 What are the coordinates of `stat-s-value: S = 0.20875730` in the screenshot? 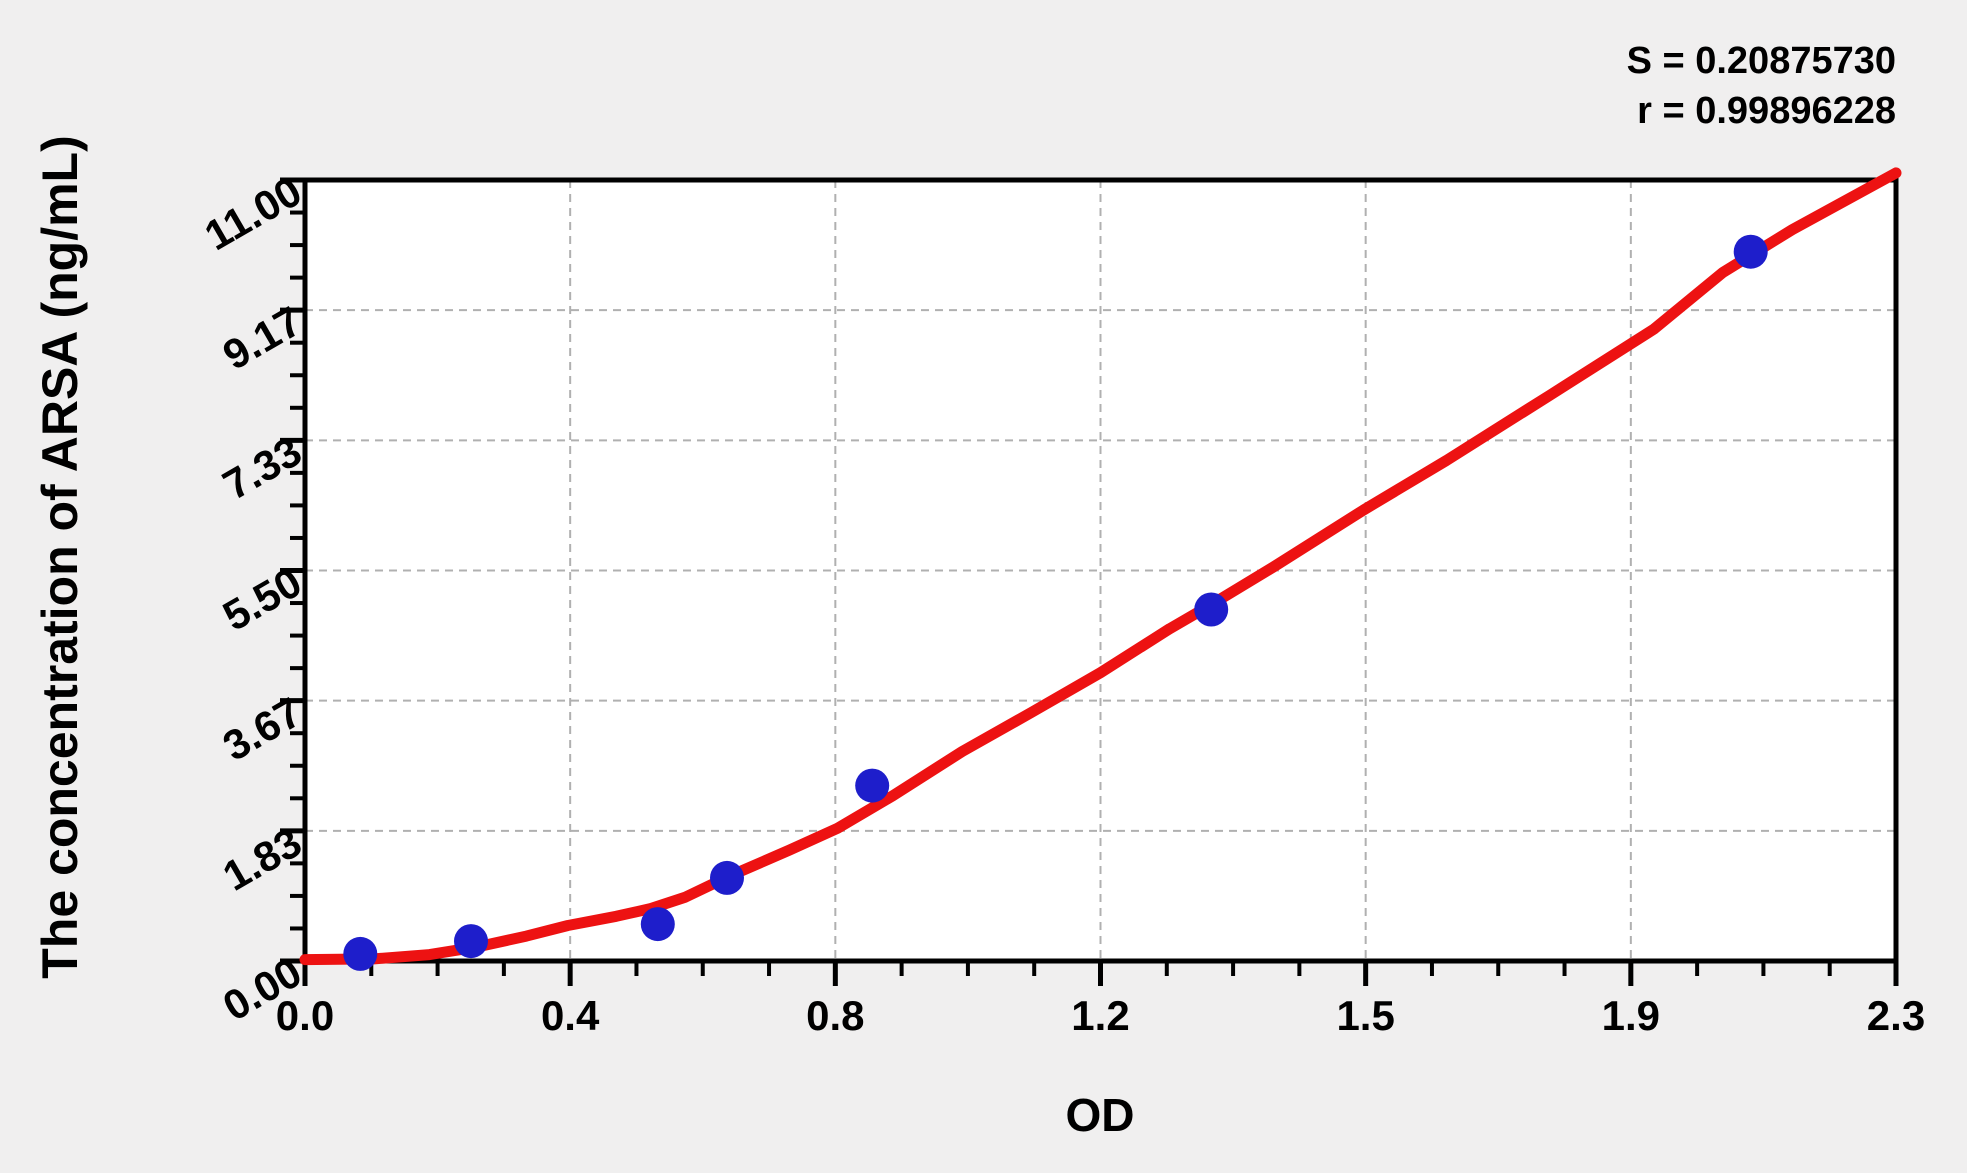 It's located at (1761, 61).